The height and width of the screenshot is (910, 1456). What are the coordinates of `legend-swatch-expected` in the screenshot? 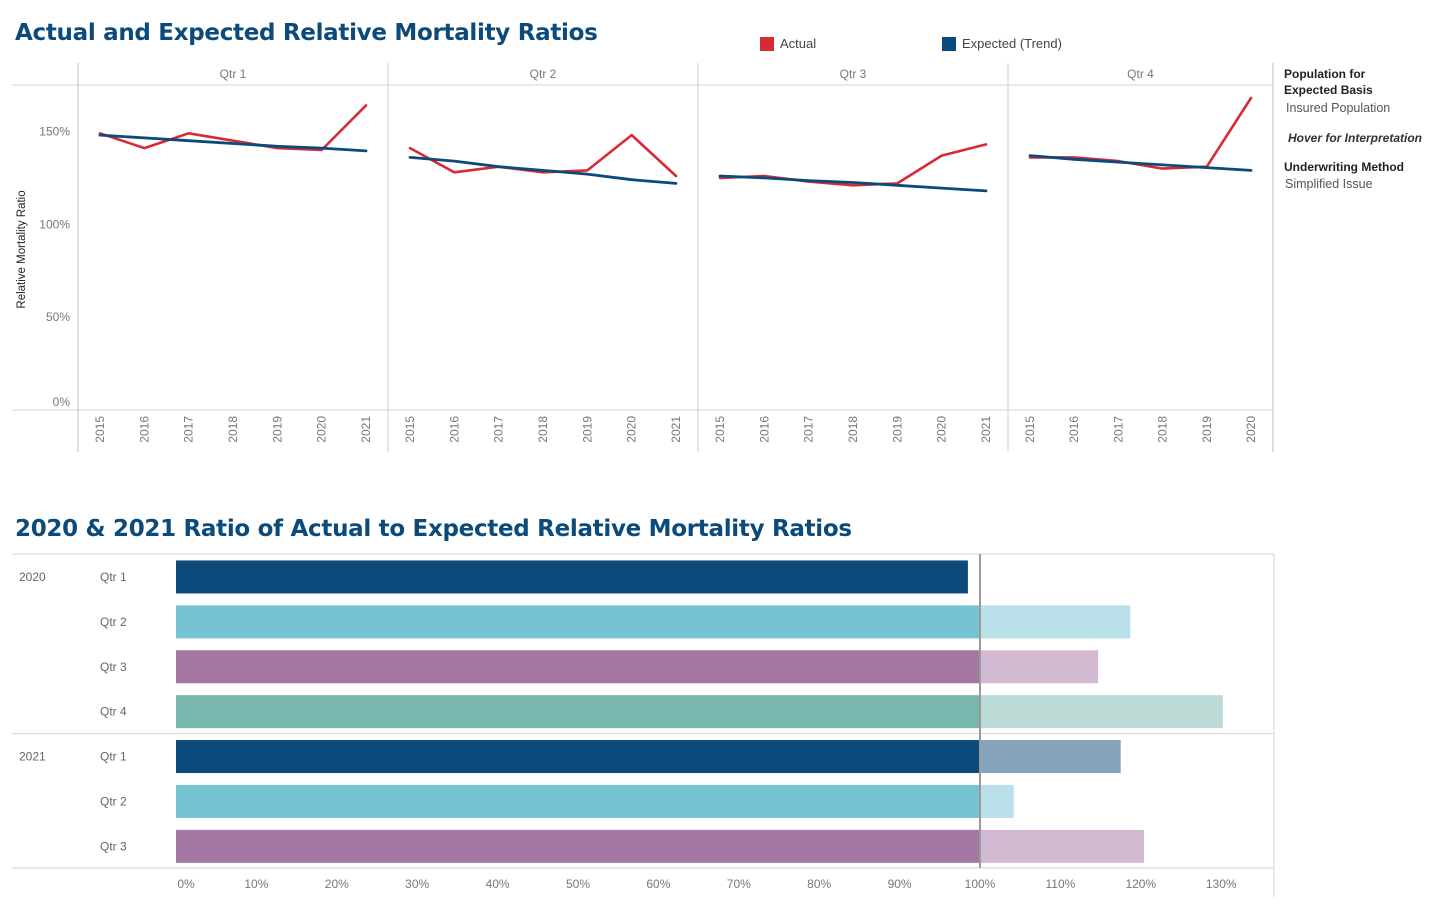 It's located at (949, 43).